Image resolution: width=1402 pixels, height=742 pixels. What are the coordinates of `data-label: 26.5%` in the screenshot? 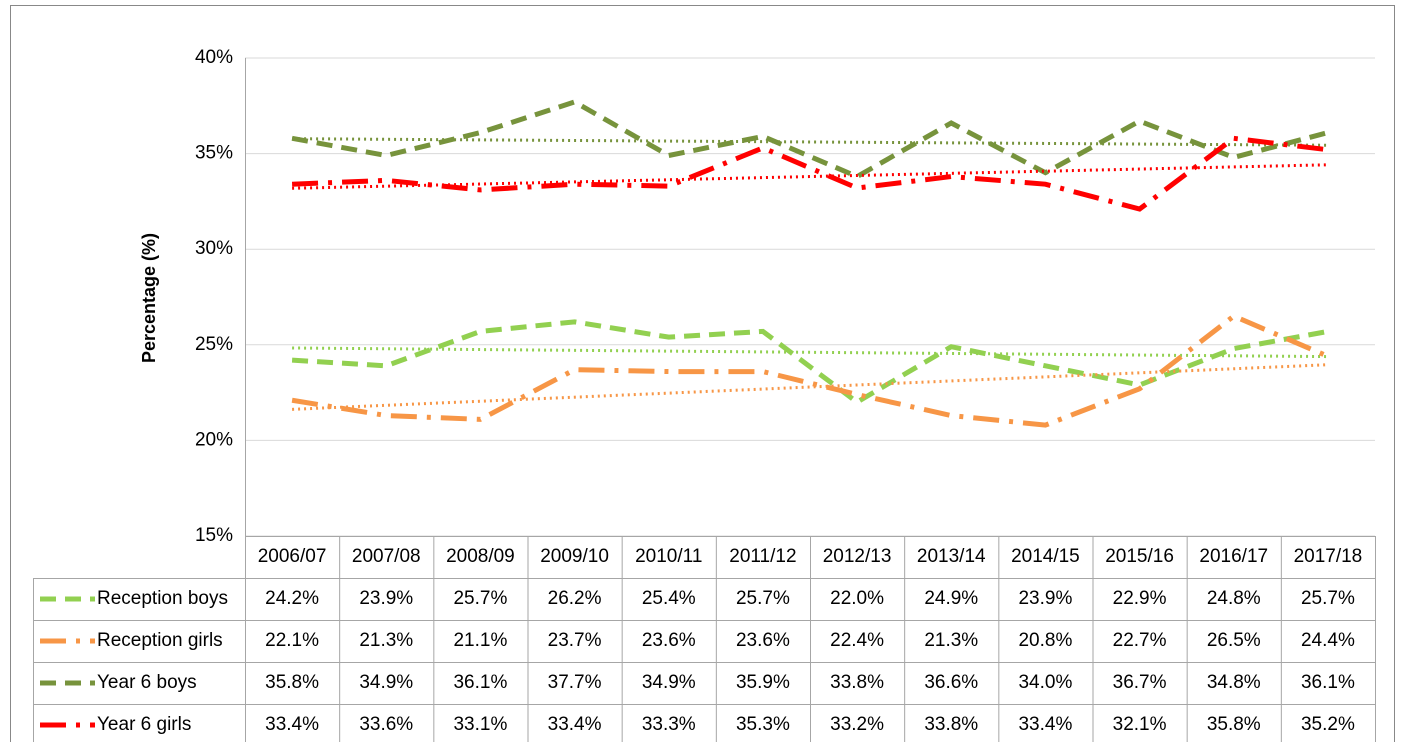 It's located at (1234, 640).